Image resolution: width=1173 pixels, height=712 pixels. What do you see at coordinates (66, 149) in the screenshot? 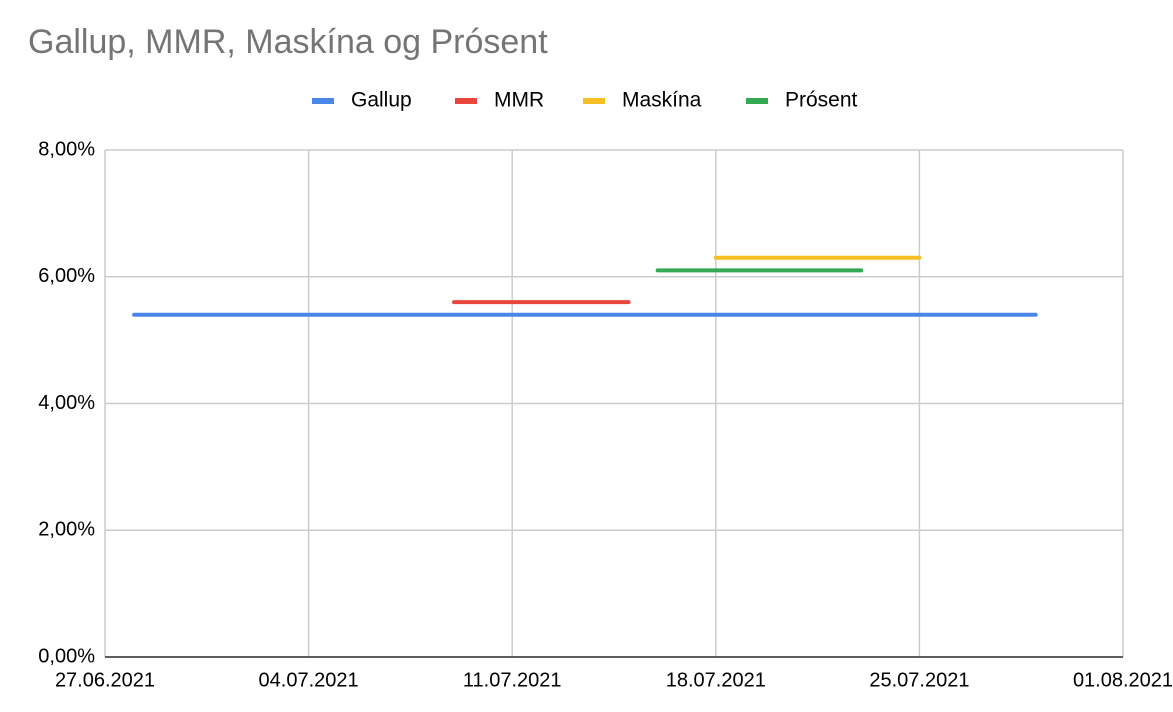
I see `y-tick-label: 8,00%` at bounding box center [66, 149].